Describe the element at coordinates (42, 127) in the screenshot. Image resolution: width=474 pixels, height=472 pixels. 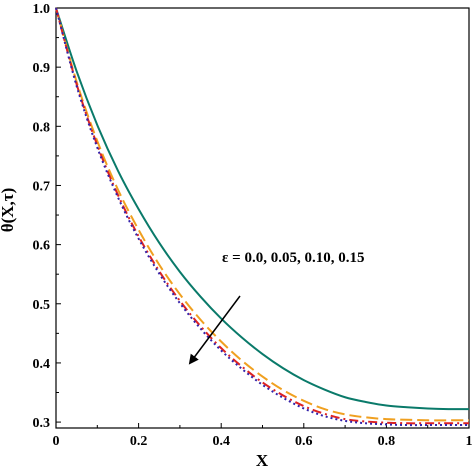
I see `y-tick-label: 0.8` at that location.